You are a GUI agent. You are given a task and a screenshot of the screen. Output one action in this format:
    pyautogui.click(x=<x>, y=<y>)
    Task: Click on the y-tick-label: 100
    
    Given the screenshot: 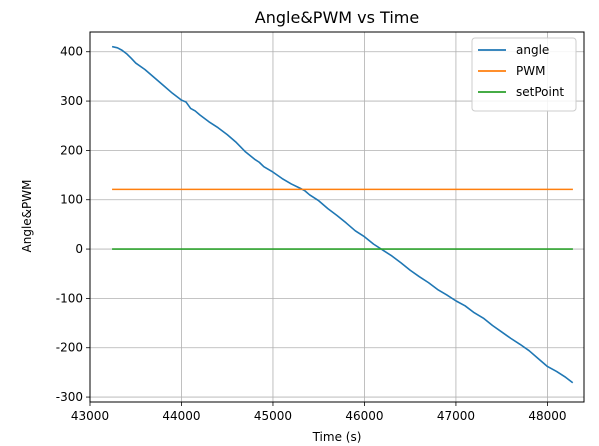 What is the action you would take?
    pyautogui.click(x=71, y=200)
    